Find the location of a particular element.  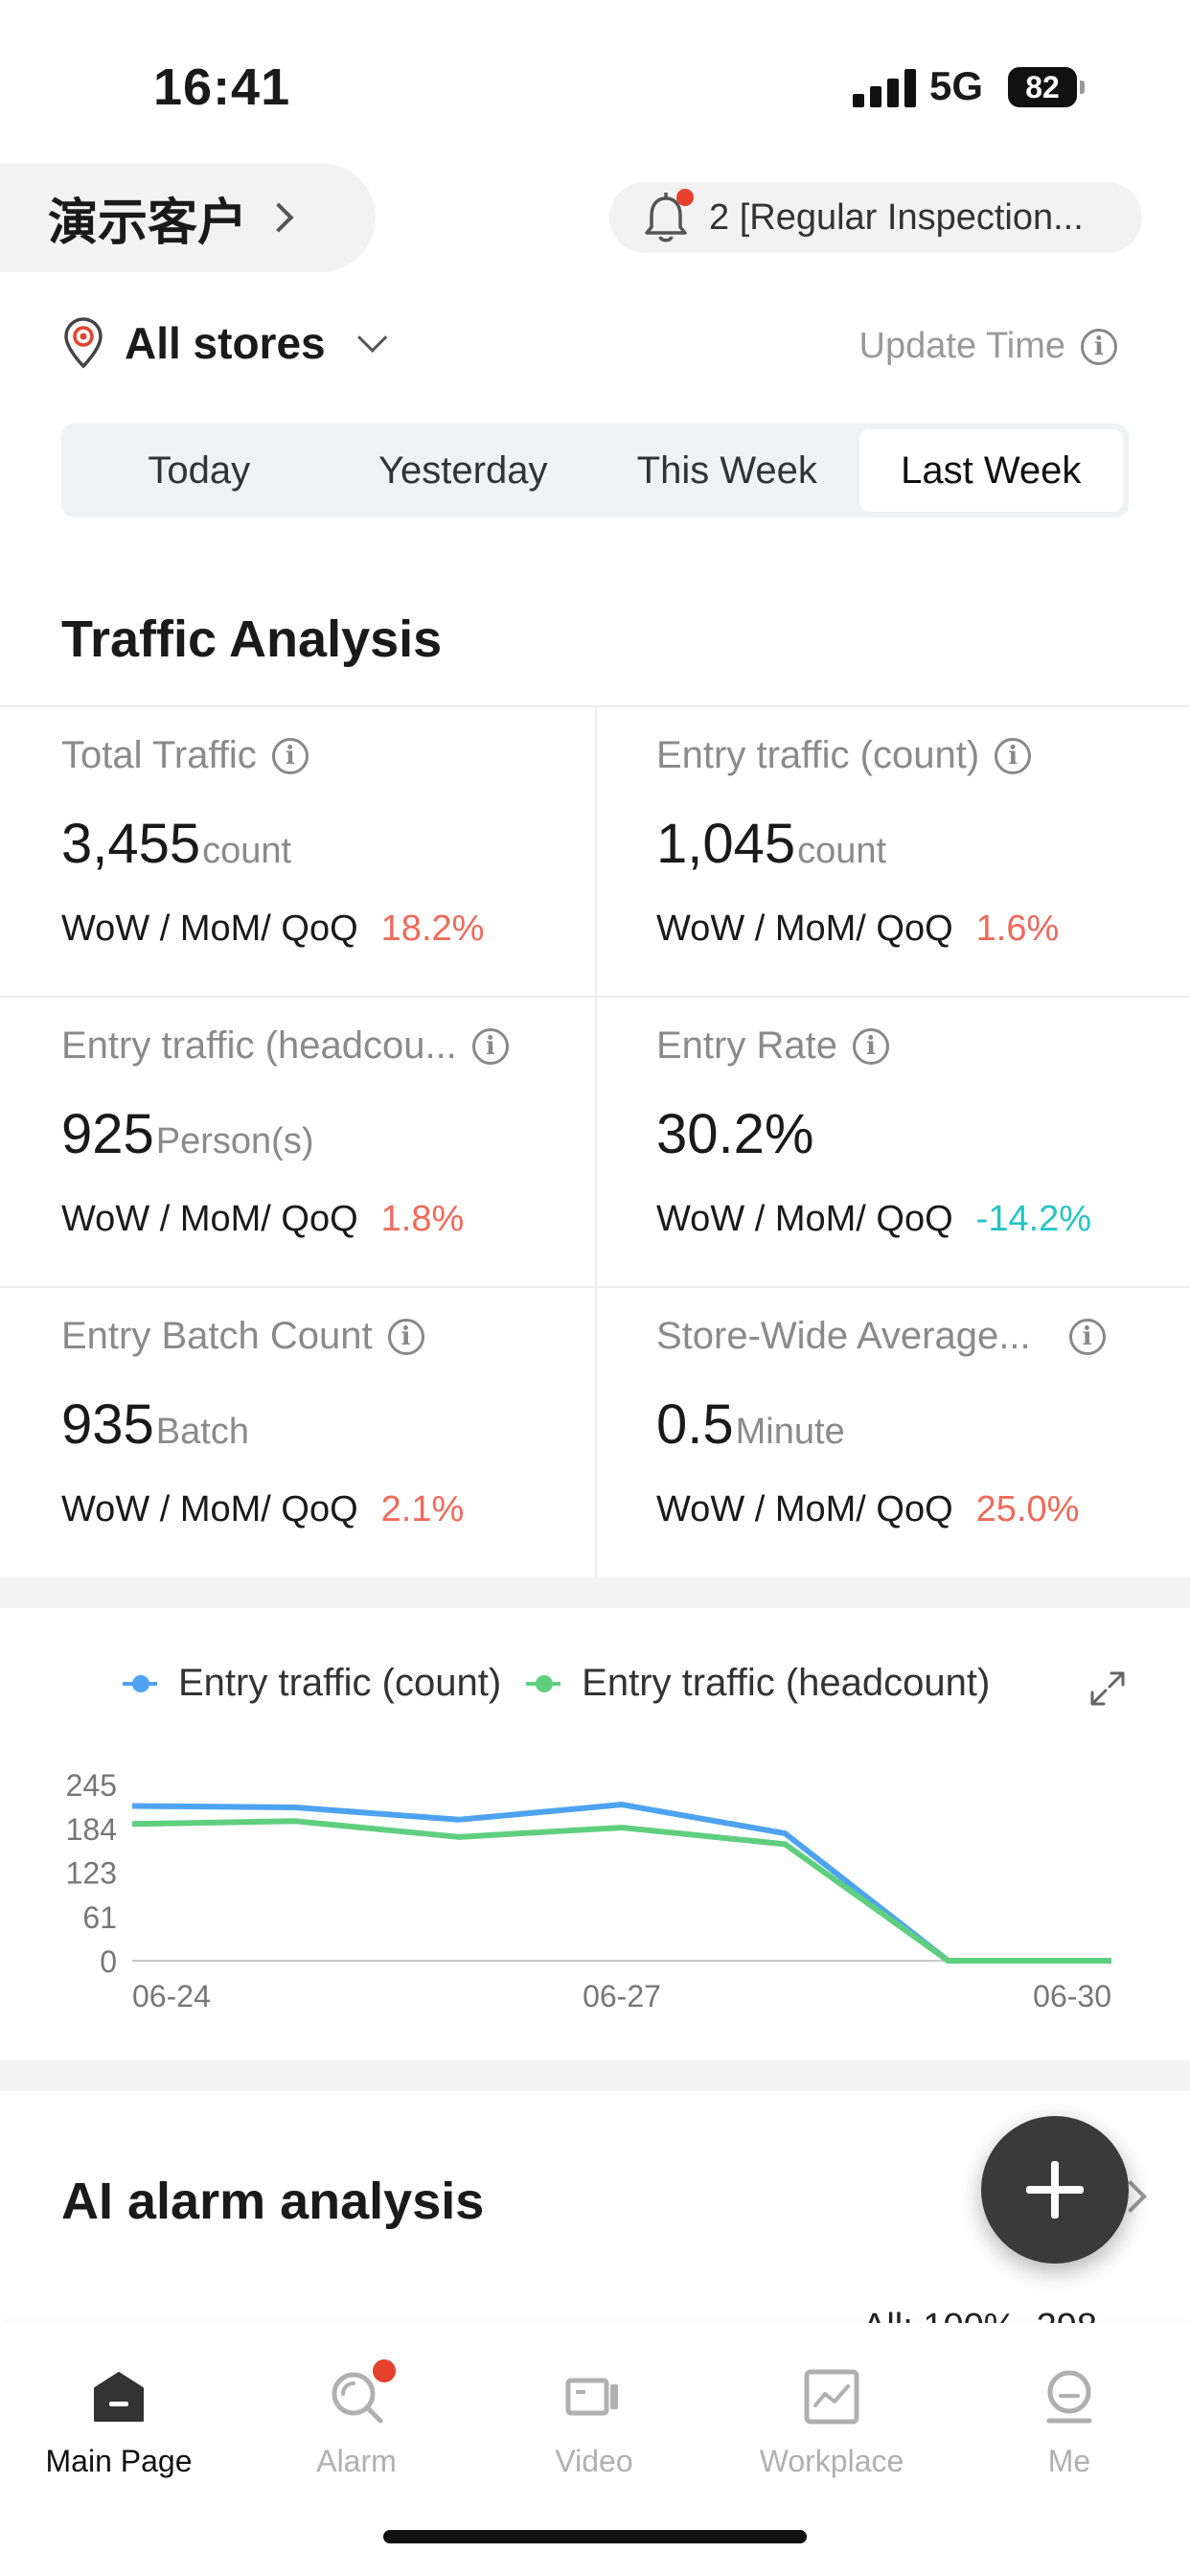

legend-item-entry-count: Entry traffic (count) is located at coordinates (312, 1683).